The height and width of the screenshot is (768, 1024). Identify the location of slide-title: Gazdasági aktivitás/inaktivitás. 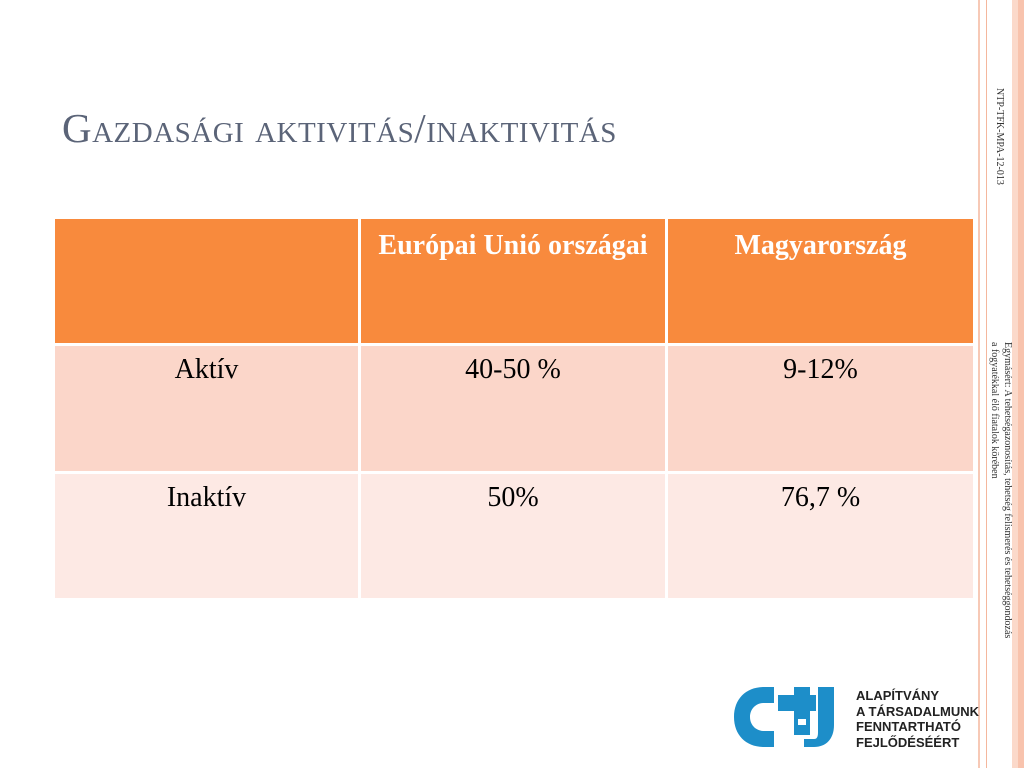
(339, 128).